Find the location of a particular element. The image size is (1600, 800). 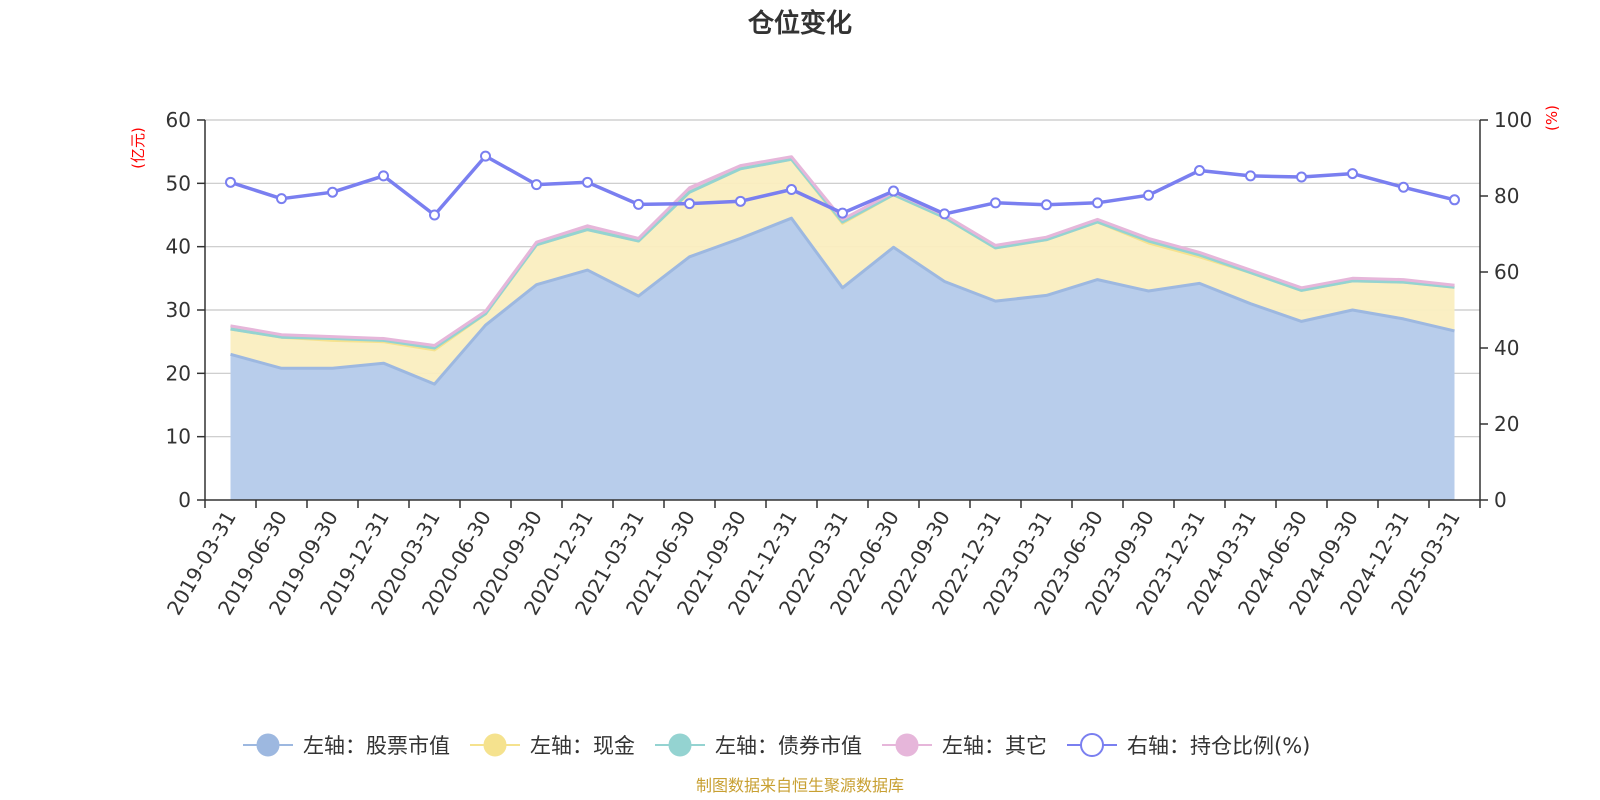

ratio-series is located at coordinates (842, 185).